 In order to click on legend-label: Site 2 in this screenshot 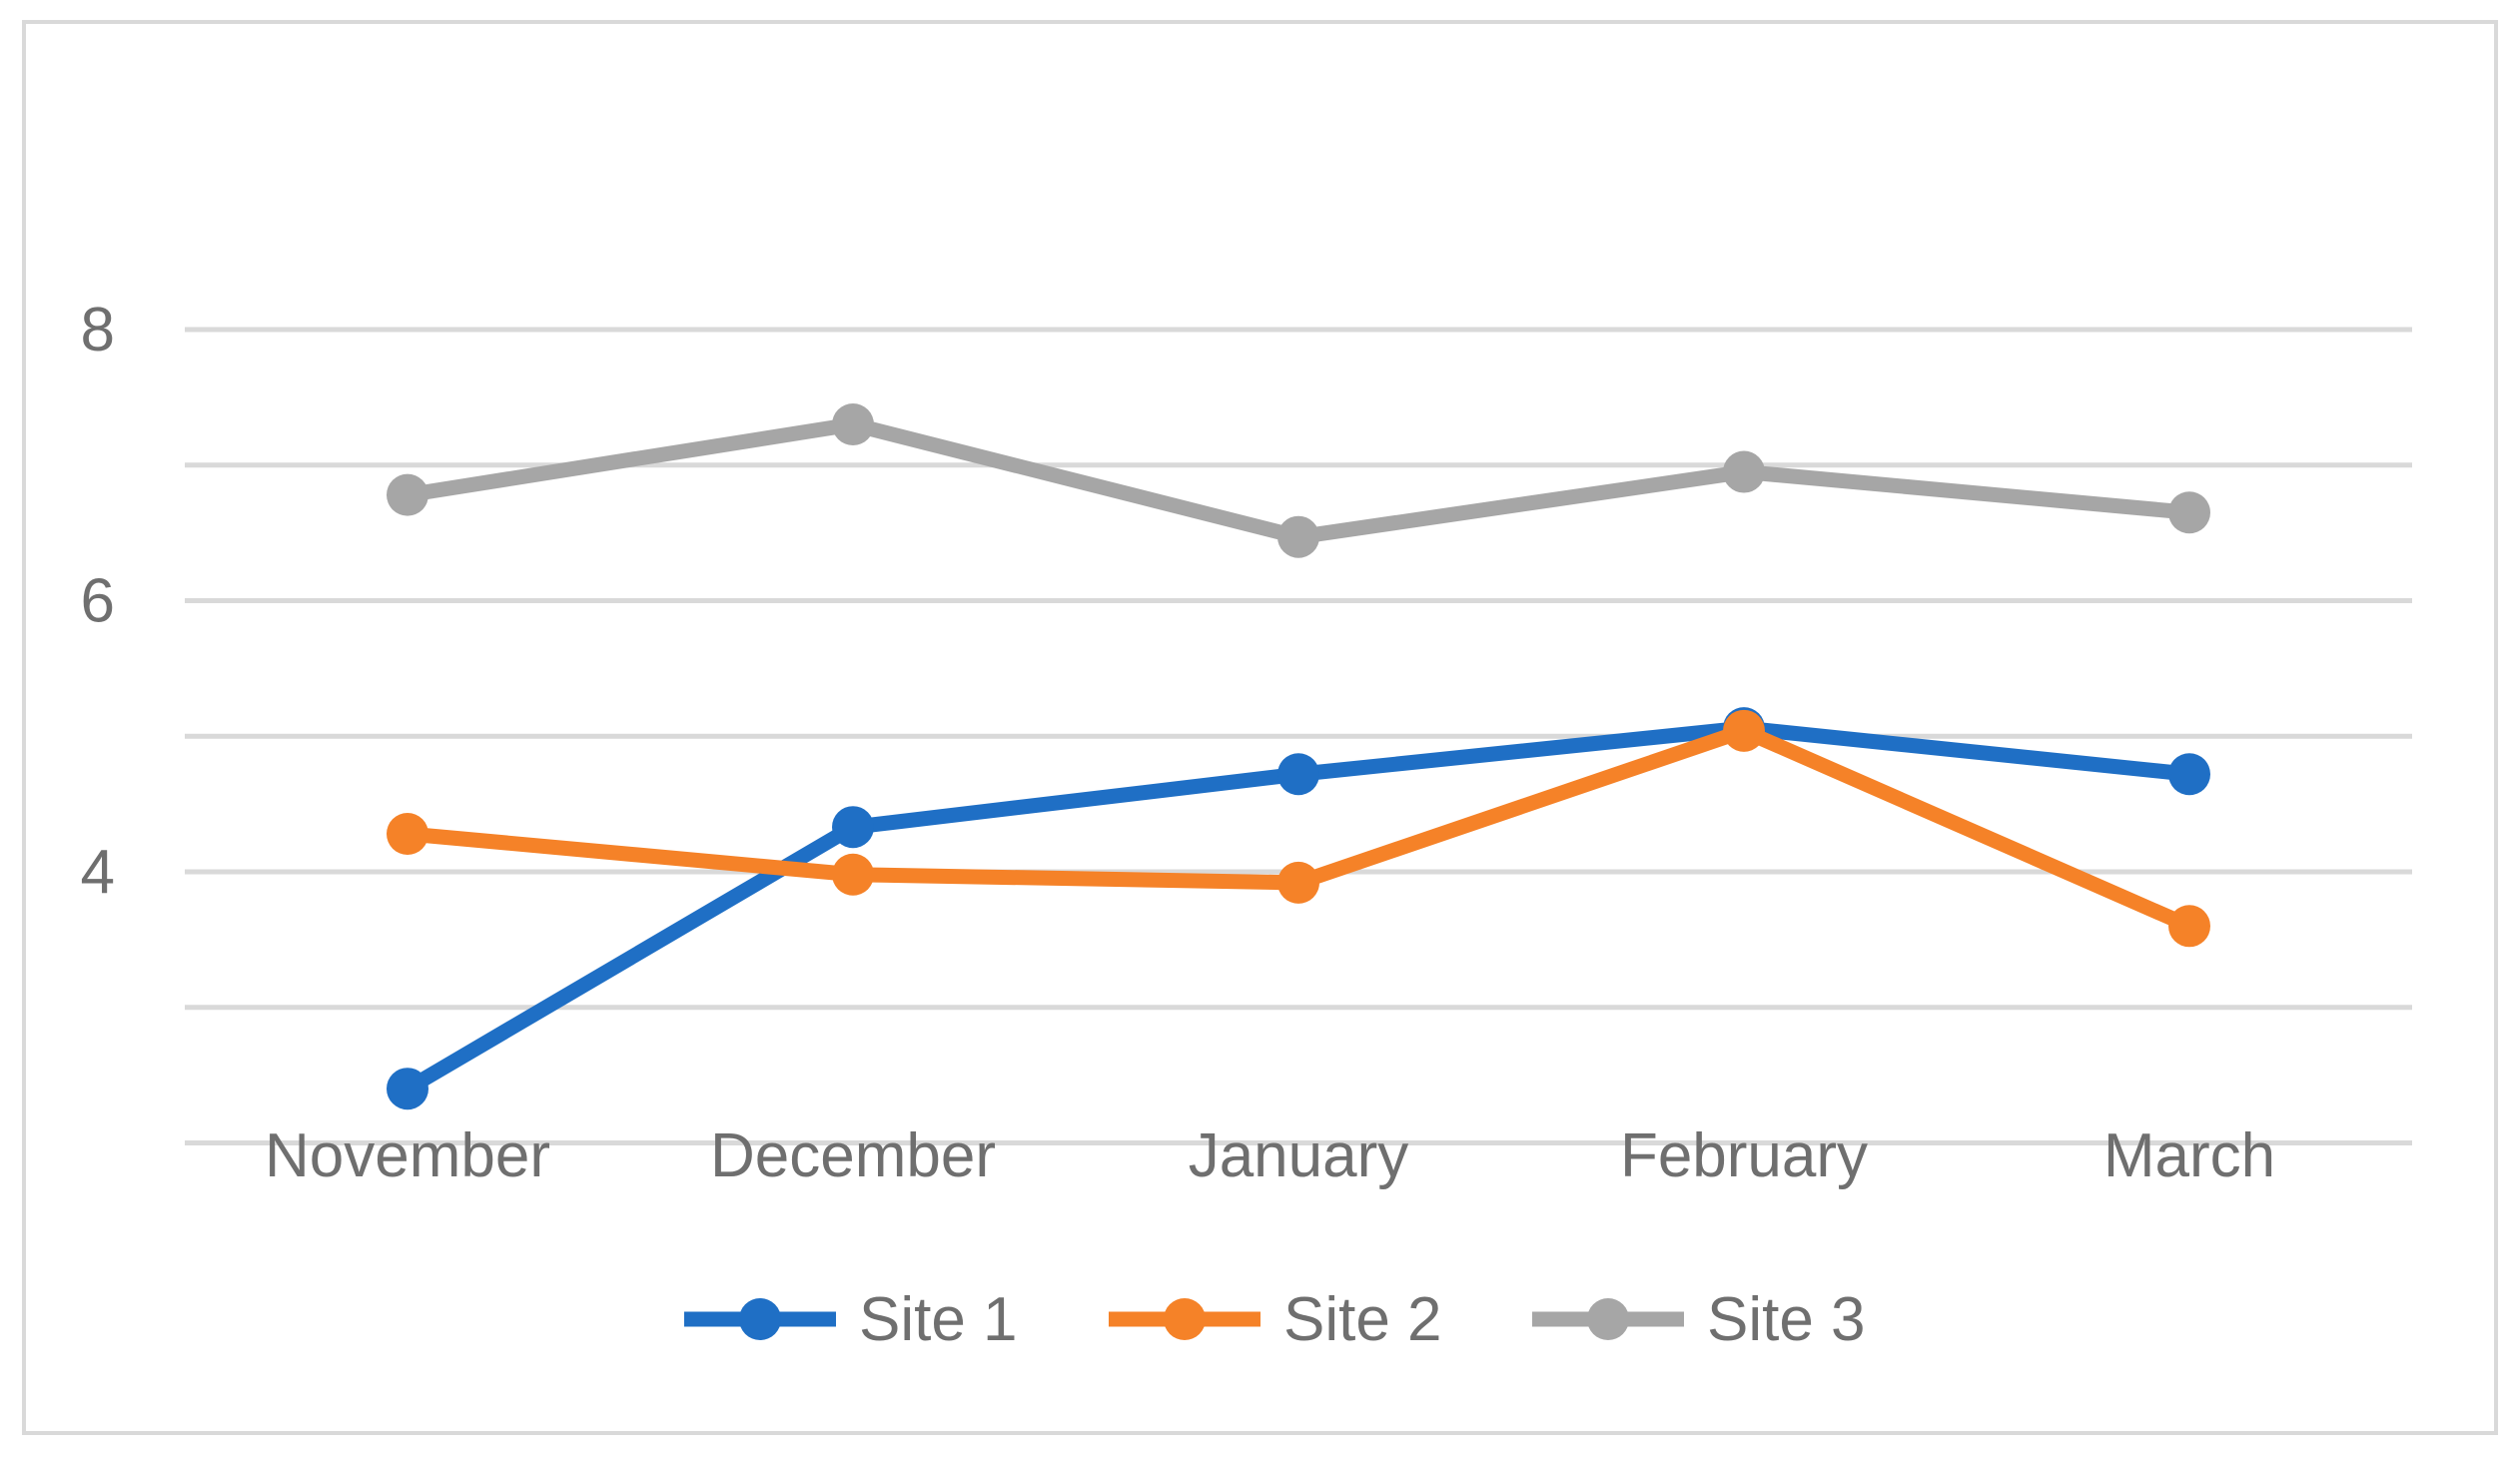, I will do `click(1362, 1319)`.